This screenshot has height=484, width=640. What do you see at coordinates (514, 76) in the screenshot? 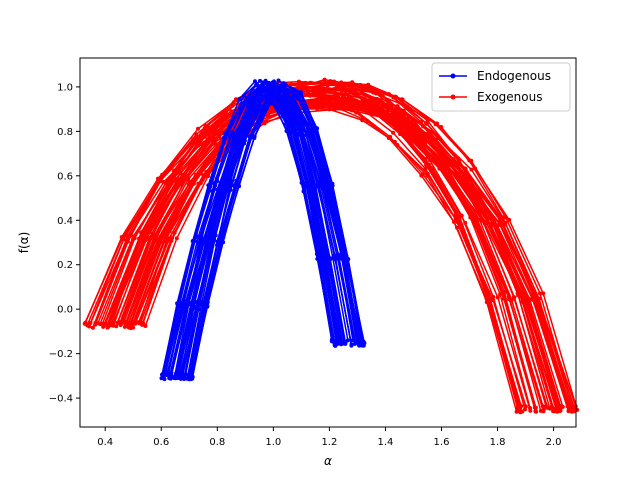
I see `legend-entry-label: Endogenous` at bounding box center [514, 76].